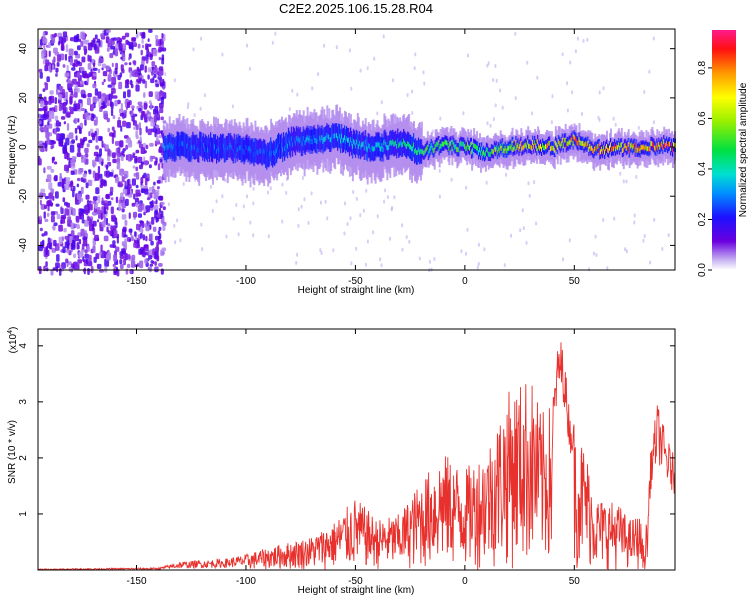 The width and height of the screenshot is (750, 600). Describe the element at coordinates (575, 281) in the screenshot. I see `x-tick-label: 50` at that location.